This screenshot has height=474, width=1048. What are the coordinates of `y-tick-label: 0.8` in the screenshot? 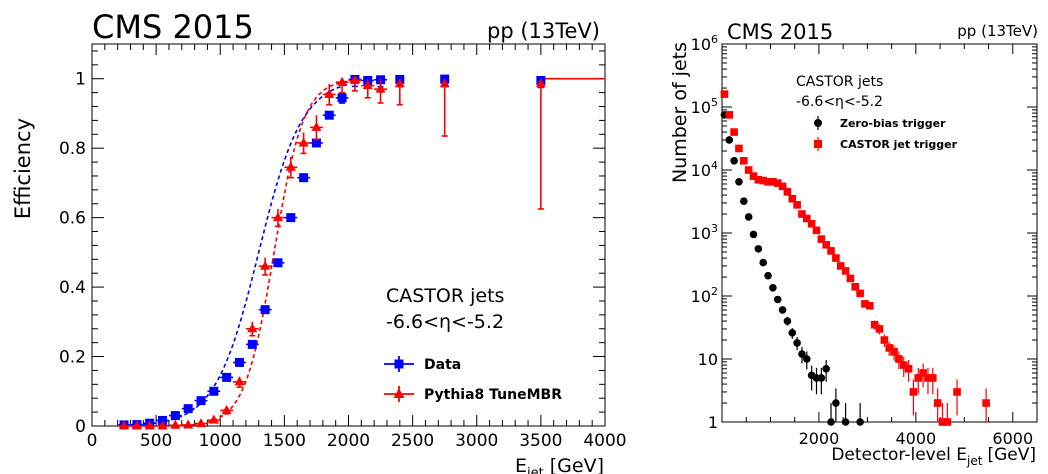 It's located at (72, 149).